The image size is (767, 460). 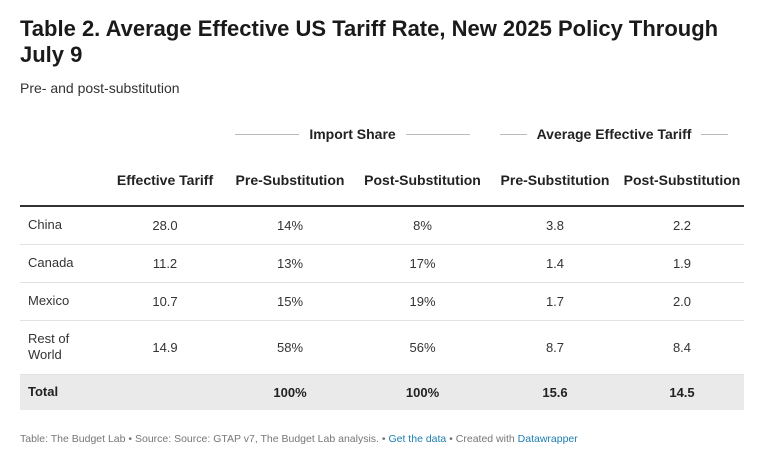 What do you see at coordinates (165, 391) in the screenshot?
I see `total-effective-tariff` at bounding box center [165, 391].